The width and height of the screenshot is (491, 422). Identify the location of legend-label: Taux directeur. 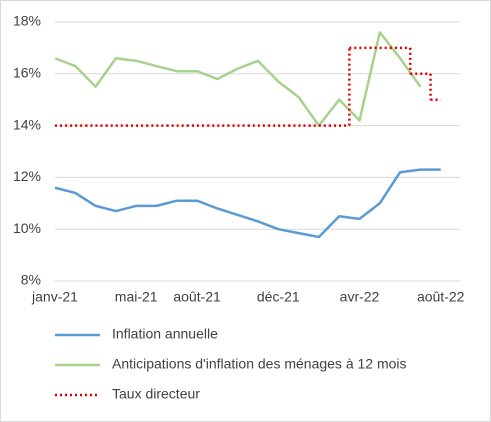
(156, 394).